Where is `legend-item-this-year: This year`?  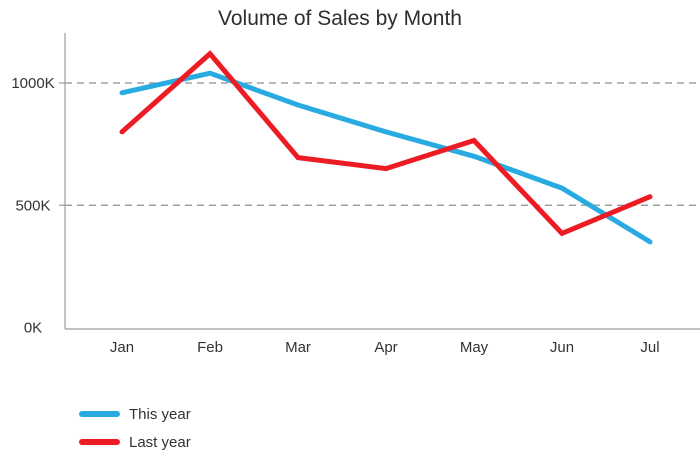 legend-item-this-year: This year is located at coordinates (135, 414).